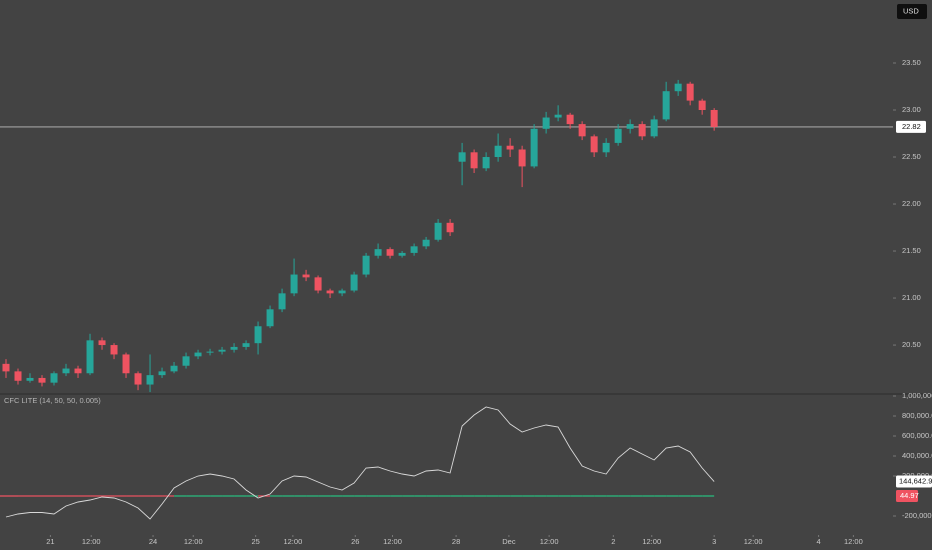 Image resolution: width=932 pixels, height=550 pixels. What do you see at coordinates (917, 475) in the screenshot?
I see `y-tick-label: 200,000.00` at bounding box center [917, 475].